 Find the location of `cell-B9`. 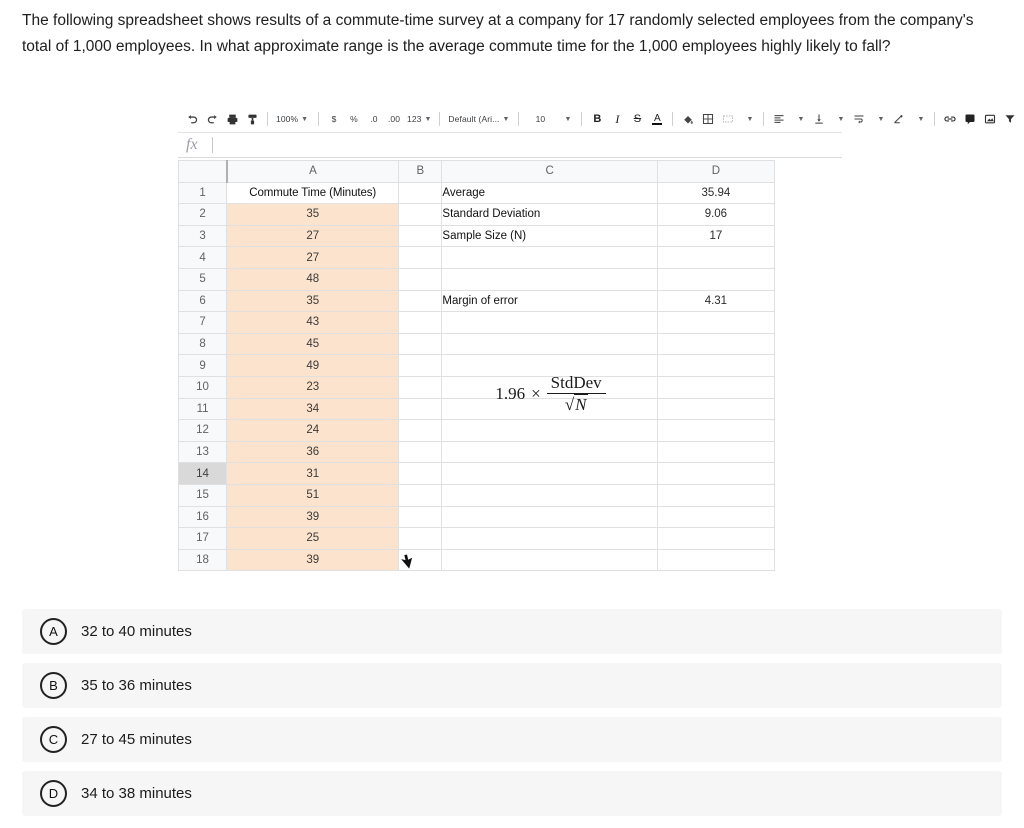

cell-B9 is located at coordinates (420, 365).